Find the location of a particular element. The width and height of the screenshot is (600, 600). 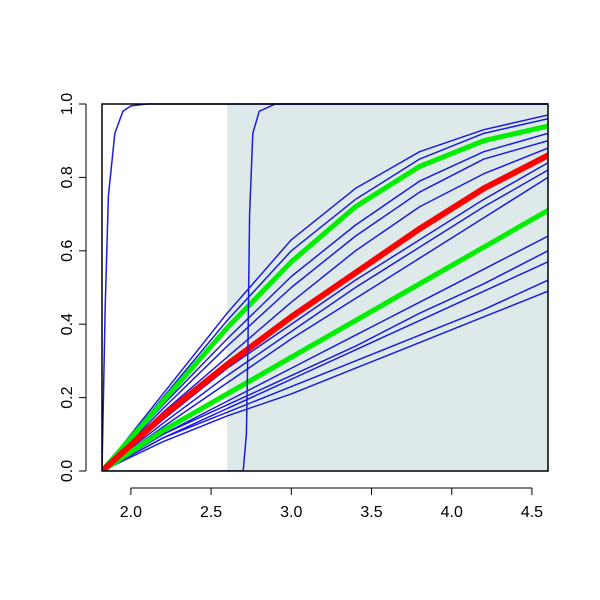

y-tick-label: 1.0 is located at coordinates (67, 104).